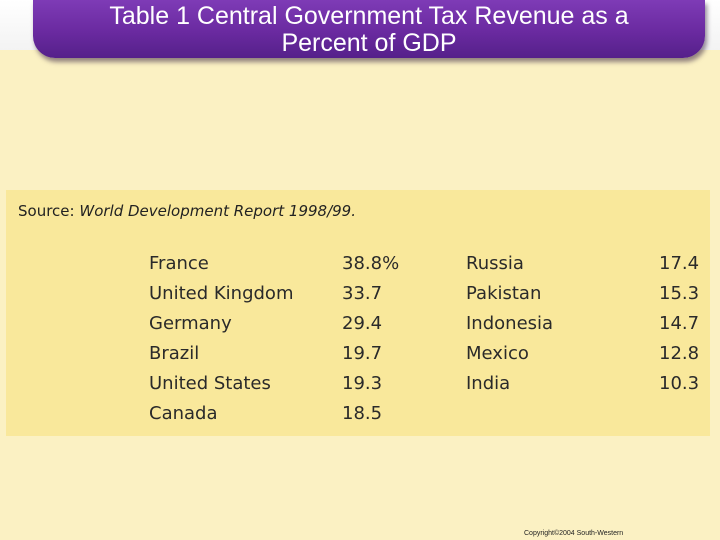 The width and height of the screenshot is (720, 540). Describe the element at coordinates (210, 383) in the screenshot. I see `table-row-country: United States` at that location.